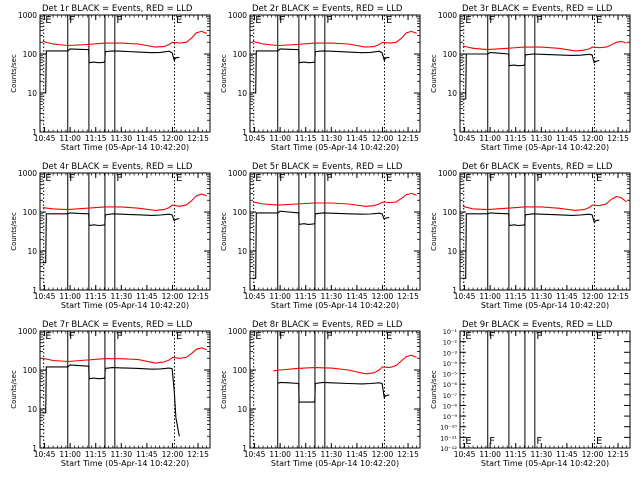  I want to click on y-tick-label: 10⁻⁷, so click(450, 396).